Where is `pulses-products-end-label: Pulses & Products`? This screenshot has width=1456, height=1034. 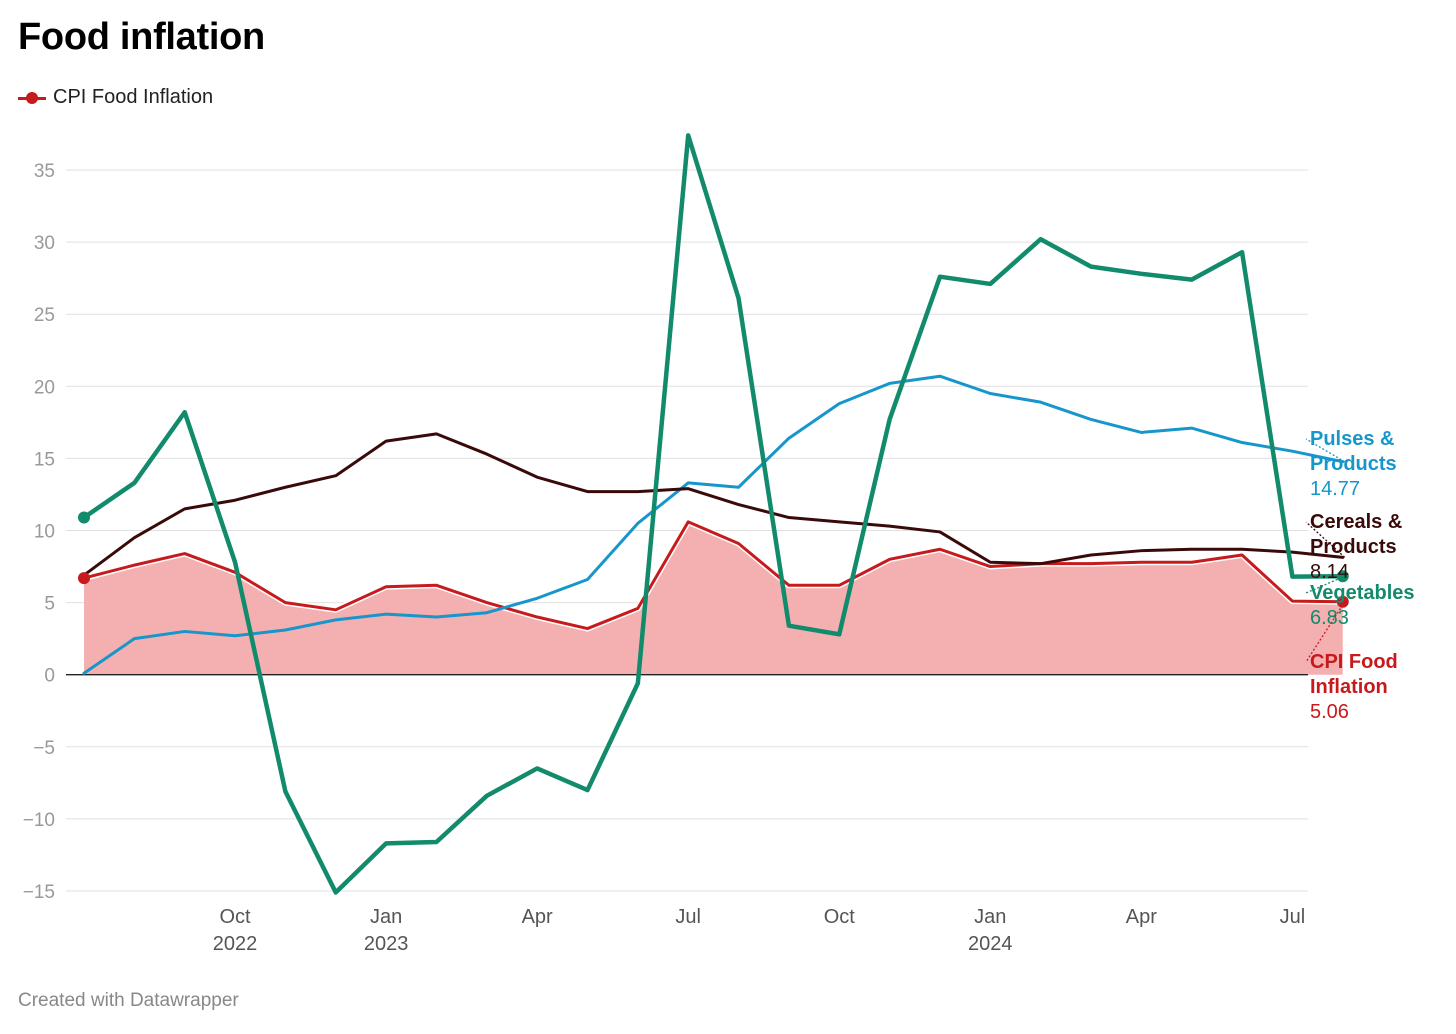 pulses-products-end-label: Pulses & Products is located at coordinates (1353, 451).